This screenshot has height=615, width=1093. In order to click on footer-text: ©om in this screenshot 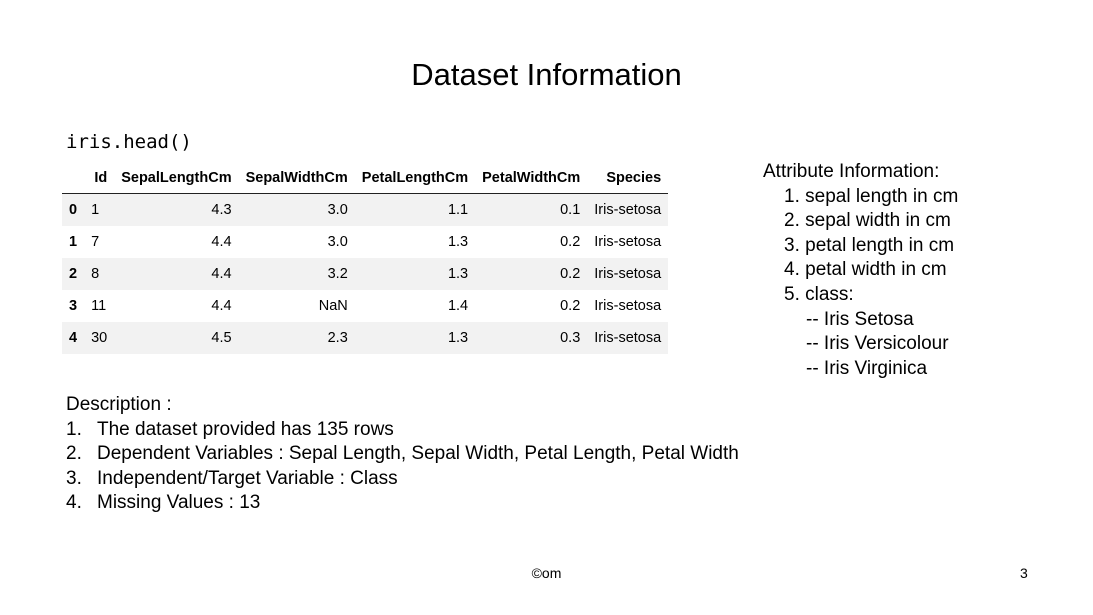, I will do `click(546, 573)`.